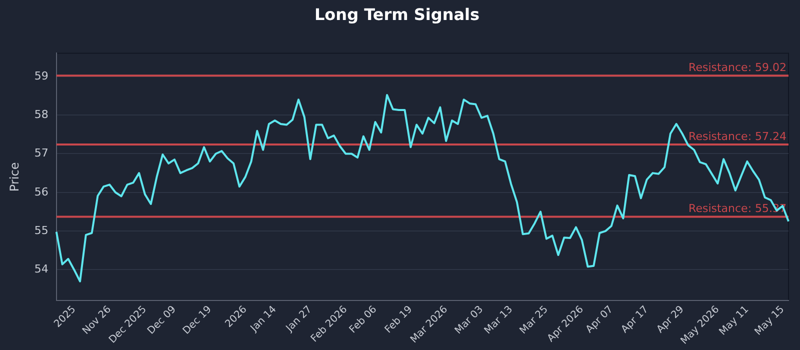 Image resolution: width=800 pixels, height=350 pixels. Describe the element at coordinates (41, 230) in the screenshot. I see `y-tick-label: 55` at that location.